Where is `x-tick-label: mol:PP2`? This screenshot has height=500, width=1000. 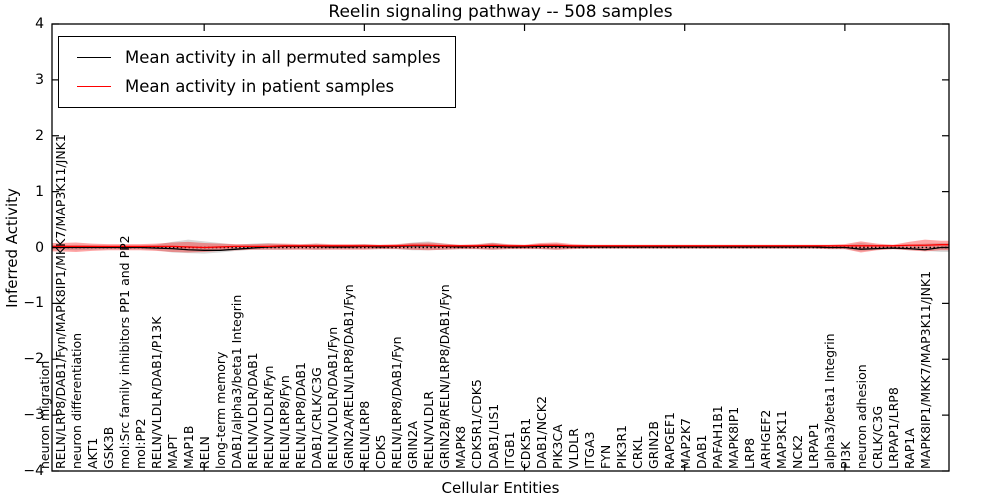
x-tick-label: mol:PP2 is located at coordinates (141, 443).